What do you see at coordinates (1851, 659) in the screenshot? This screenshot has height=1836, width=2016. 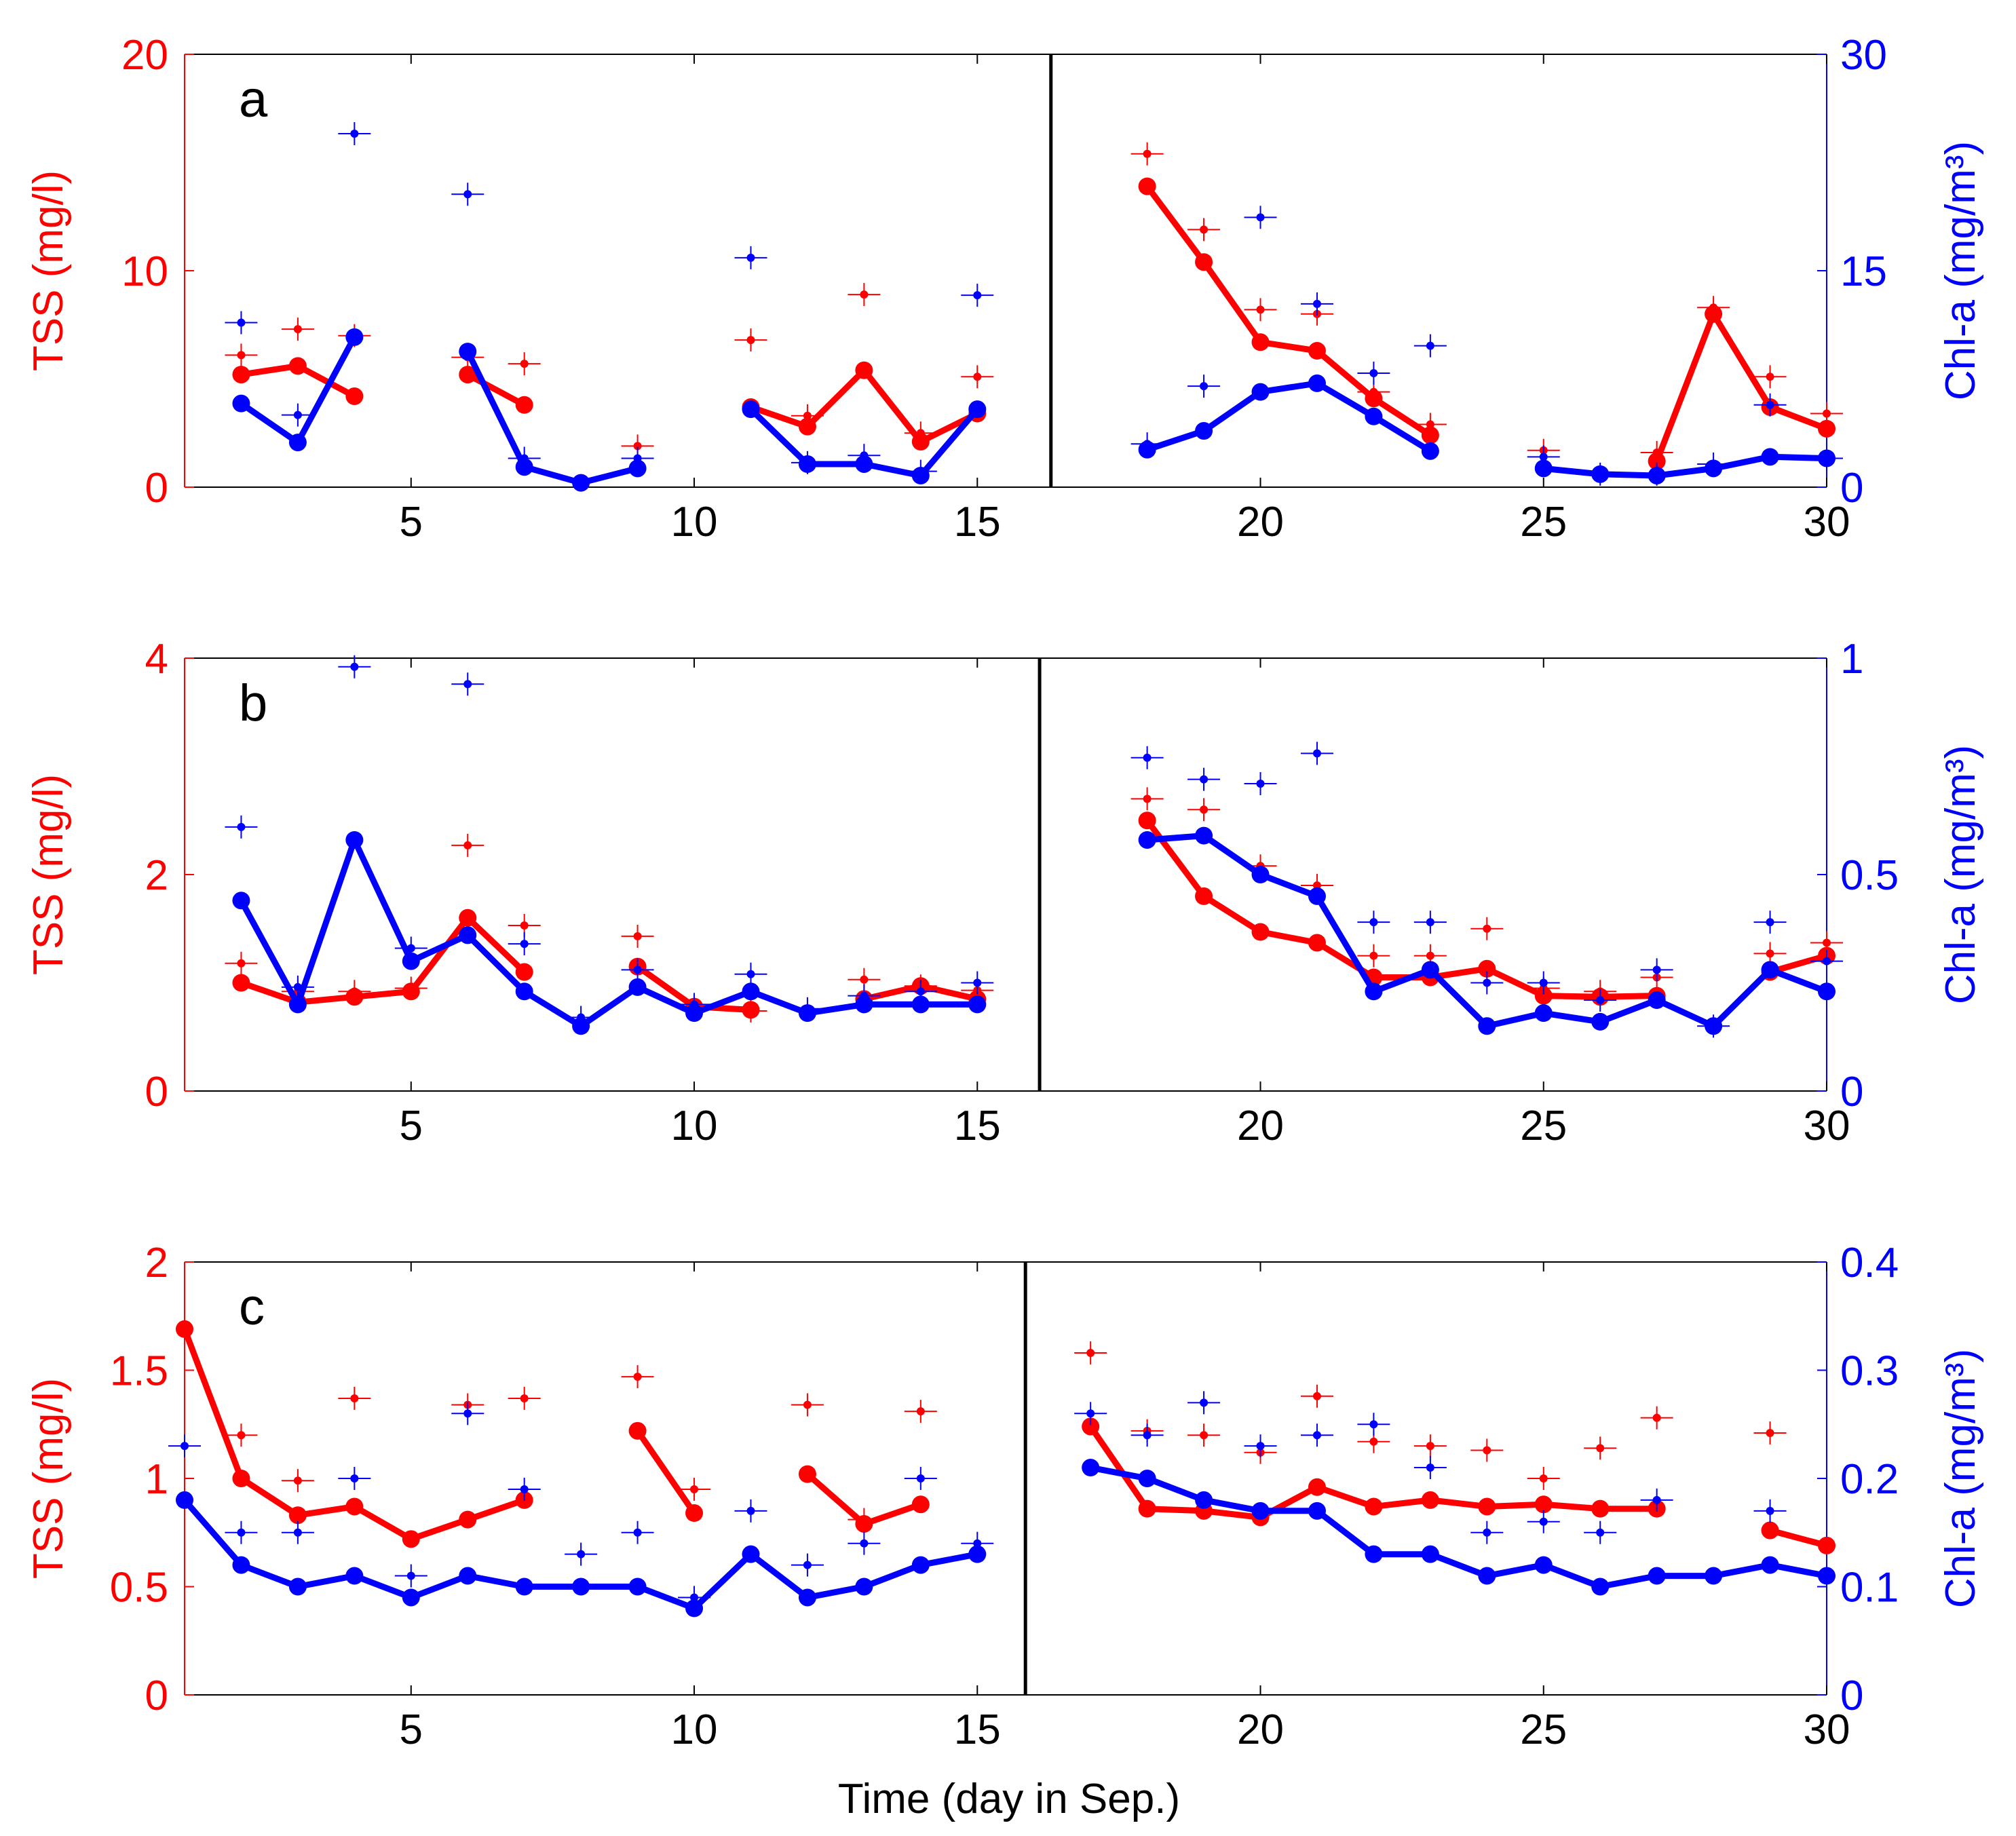 I see `right-y-tick-label: 1` at bounding box center [1851, 659].